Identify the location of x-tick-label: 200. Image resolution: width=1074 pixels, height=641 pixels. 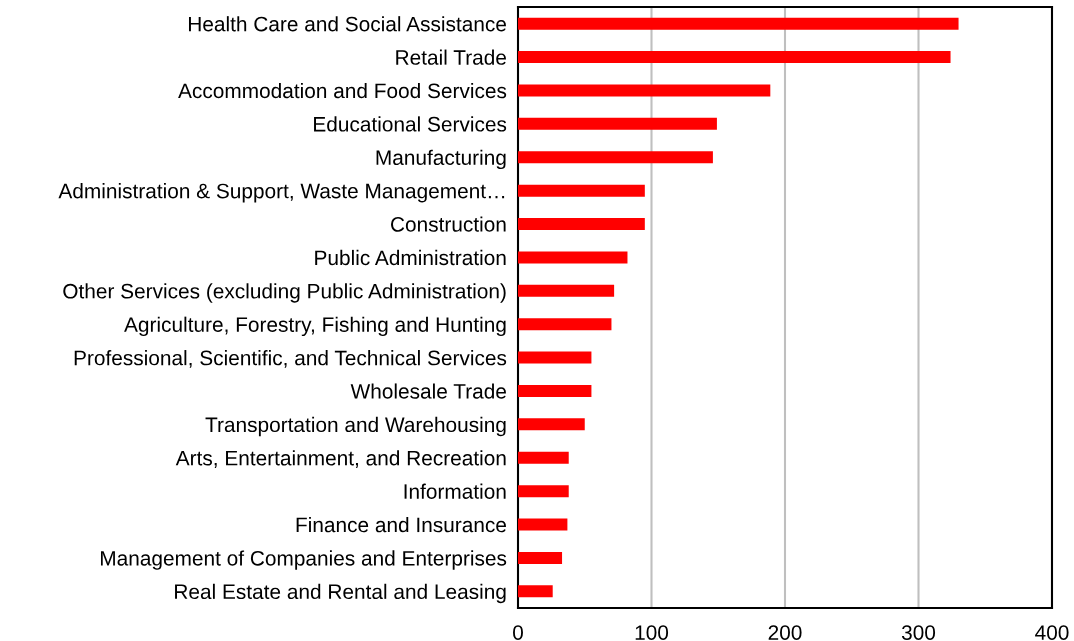
(785, 632).